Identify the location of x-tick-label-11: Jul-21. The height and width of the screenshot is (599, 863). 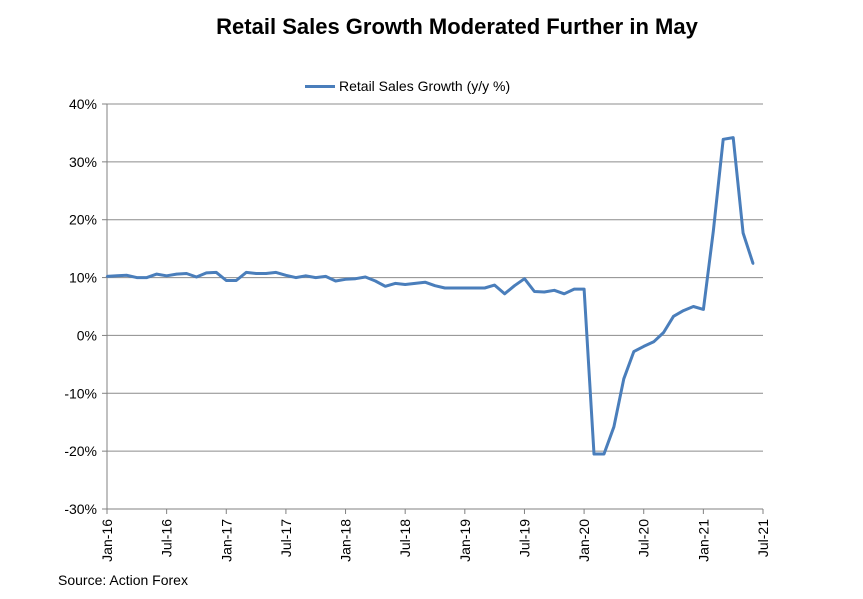
(763, 538).